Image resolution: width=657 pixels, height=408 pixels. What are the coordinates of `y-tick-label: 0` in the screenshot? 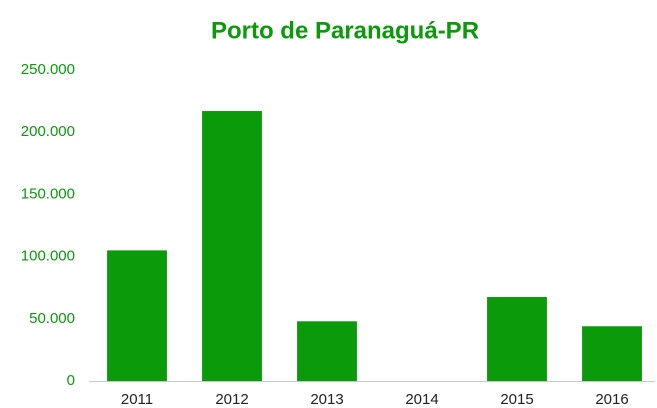 It's located at (71, 380).